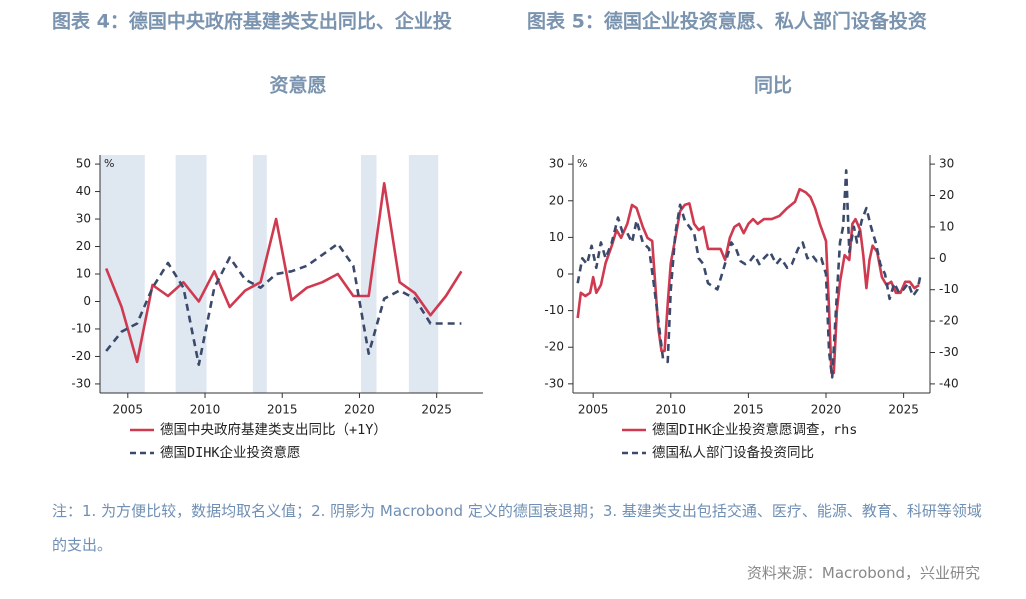 The image size is (1026, 599). What do you see at coordinates (273, 429) in the screenshot?
I see `legend-label: 德国中央政府基建类支出同比（+1Y）` at bounding box center [273, 429].